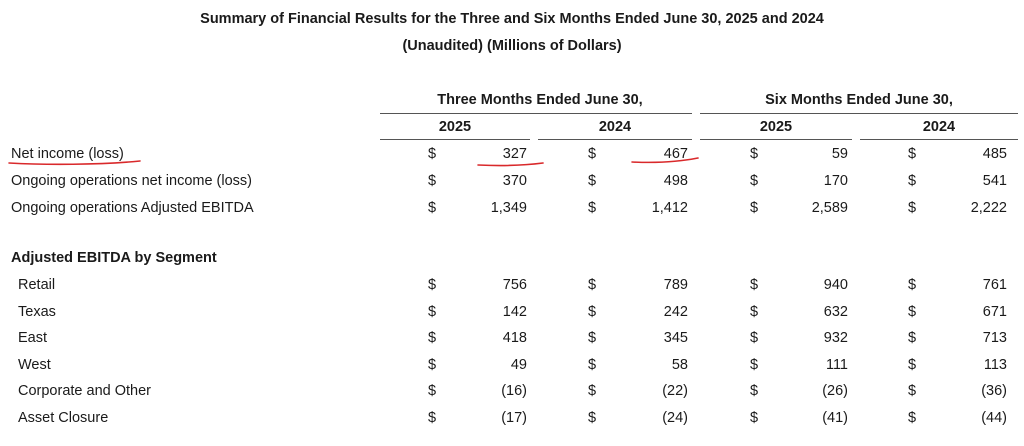 This screenshot has width=1024, height=446. What do you see at coordinates (63, 417) in the screenshot?
I see `row-label: Asset Closure` at bounding box center [63, 417].